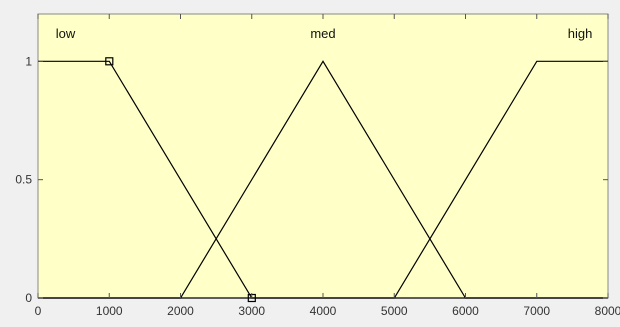 Image resolution: width=620 pixels, height=327 pixels. Describe the element at coordinates (465, 311) in the screenshot. I see `x-tick-label: 6000` at that location.